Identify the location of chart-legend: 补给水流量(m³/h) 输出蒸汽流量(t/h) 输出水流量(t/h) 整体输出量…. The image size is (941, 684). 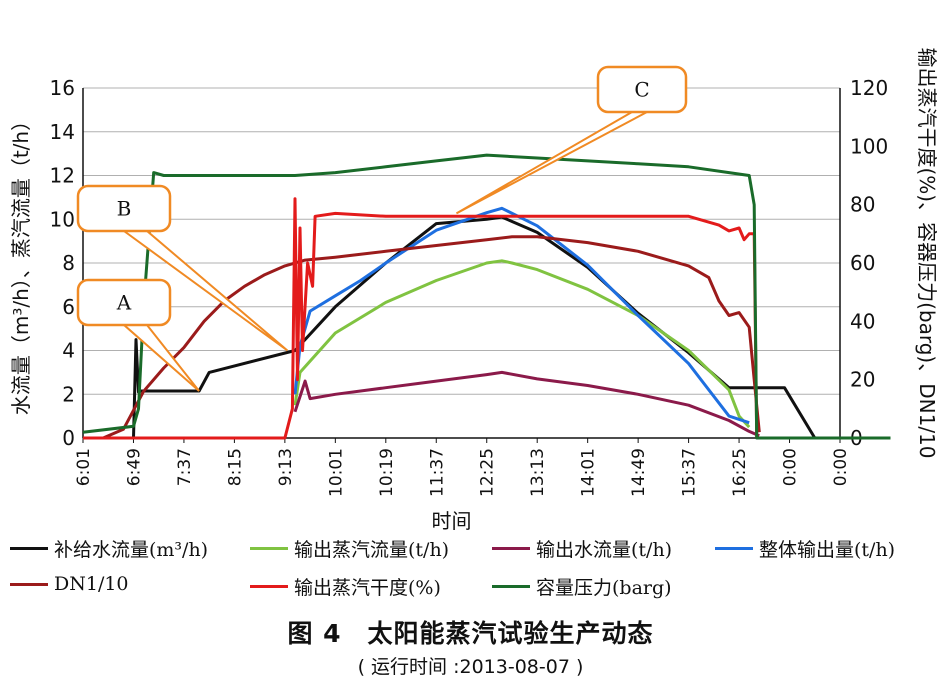
(472, 570).